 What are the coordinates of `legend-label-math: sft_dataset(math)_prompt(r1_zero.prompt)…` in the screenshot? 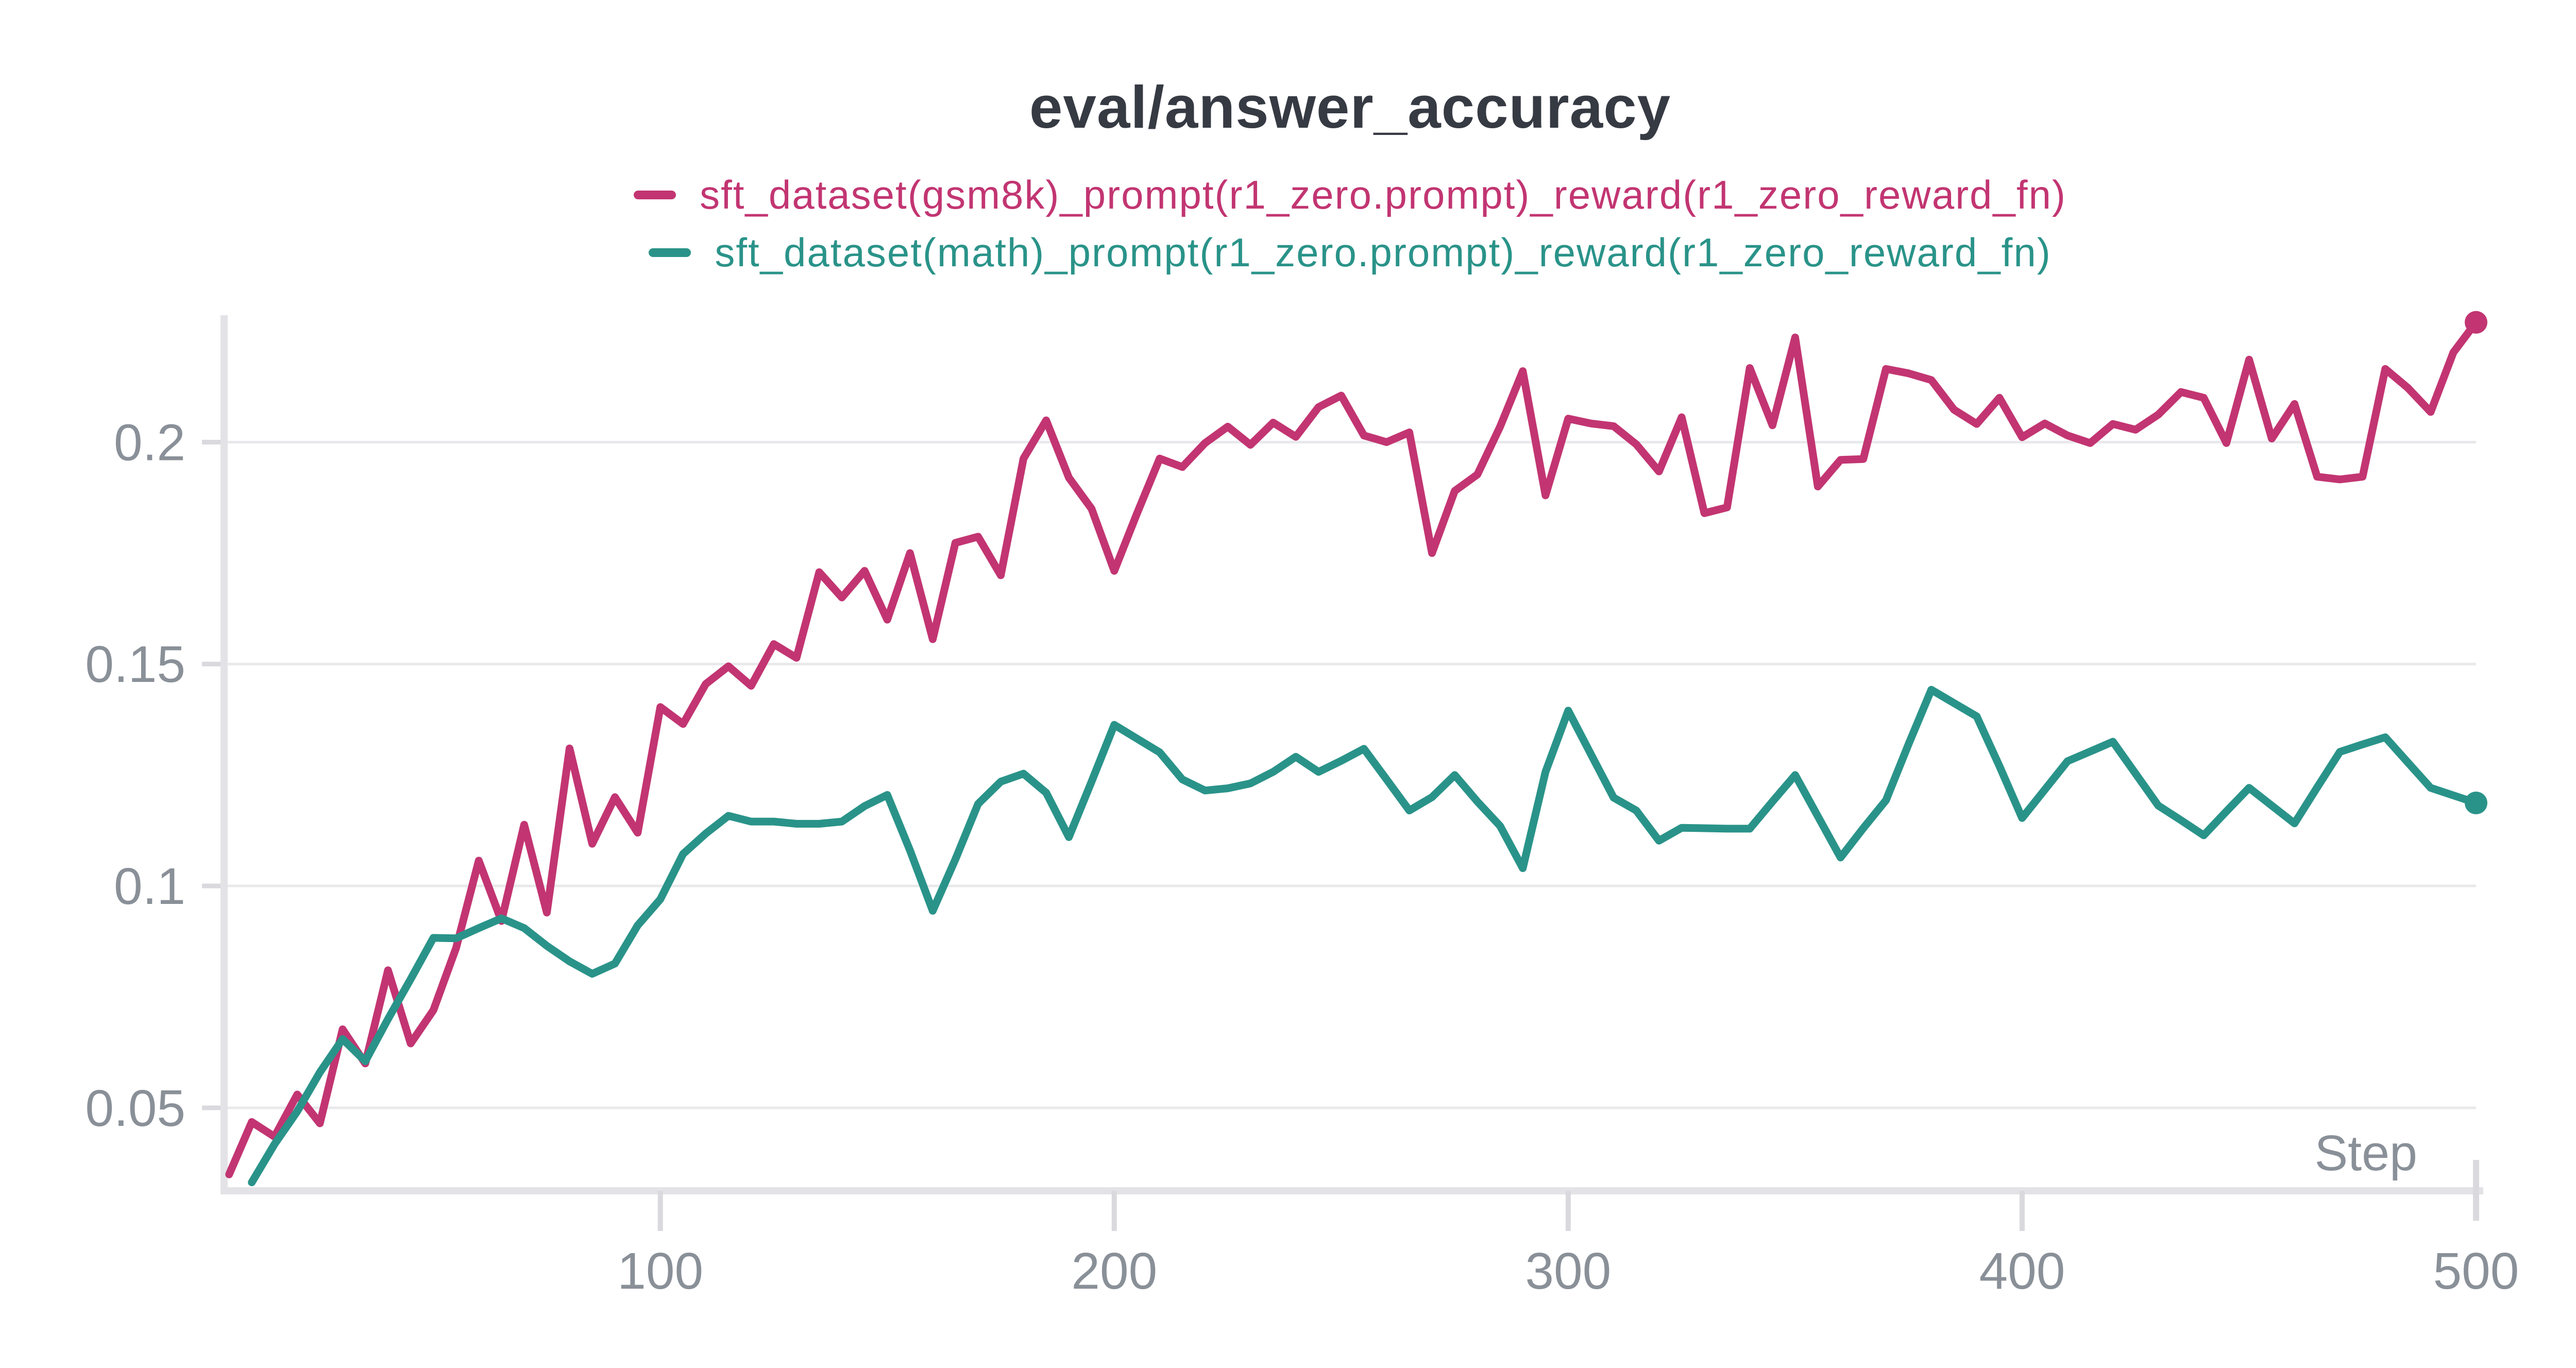 It's located at (1383, 252).